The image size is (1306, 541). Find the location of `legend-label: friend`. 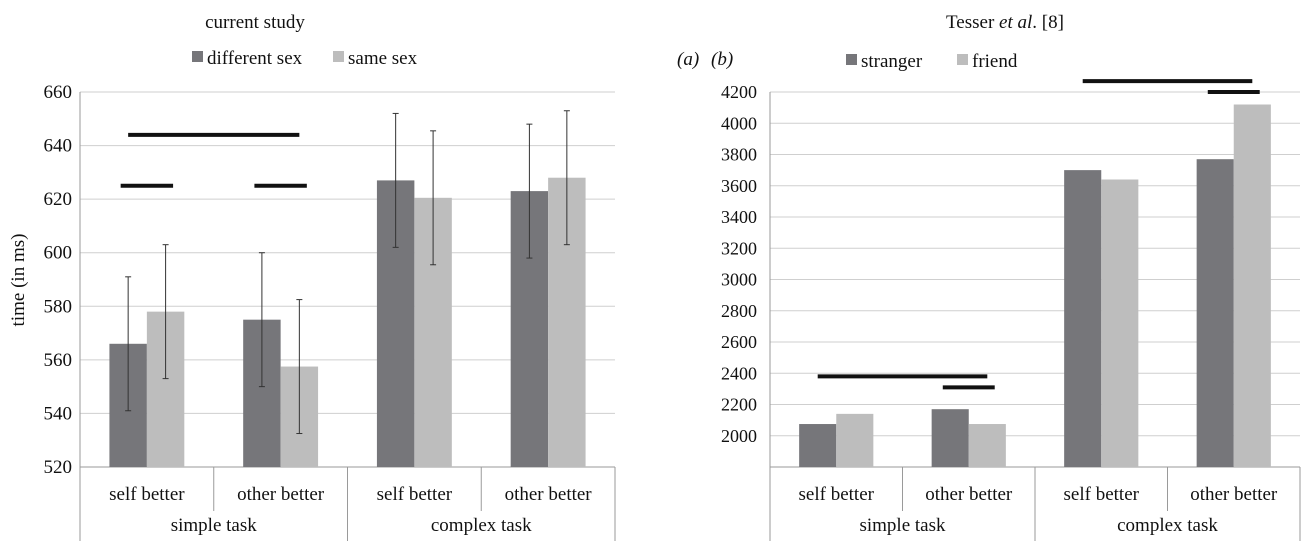

legend-label: friend is located at coordinates (995, 61).